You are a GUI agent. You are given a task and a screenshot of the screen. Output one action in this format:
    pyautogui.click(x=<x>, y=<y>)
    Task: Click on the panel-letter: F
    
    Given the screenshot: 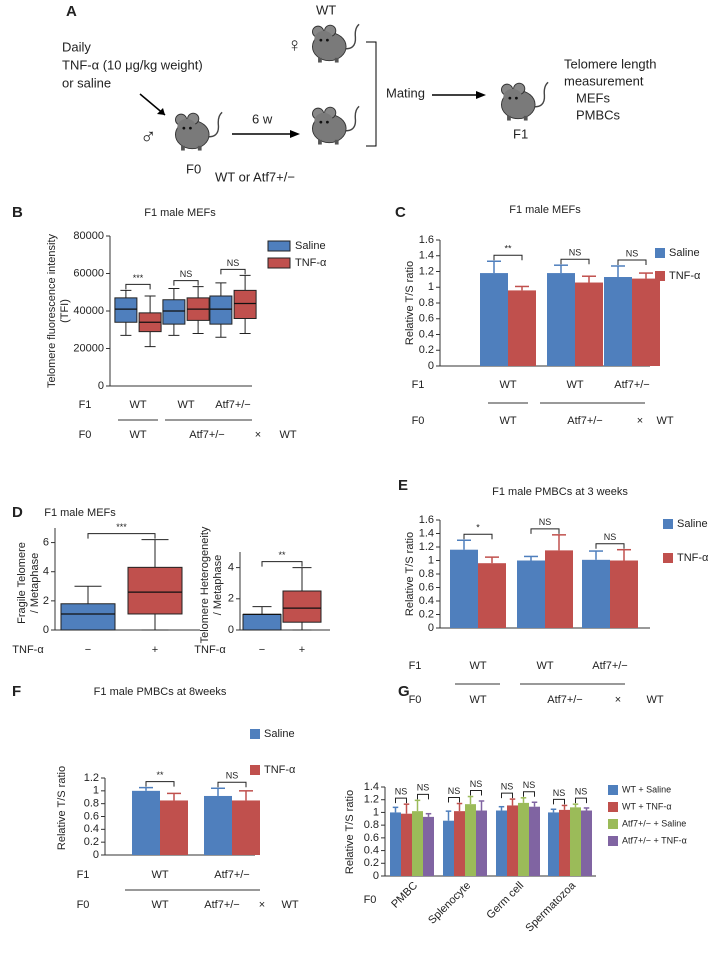 What is the action you would take?
    pyautogui.click(x=16, y=691)
    